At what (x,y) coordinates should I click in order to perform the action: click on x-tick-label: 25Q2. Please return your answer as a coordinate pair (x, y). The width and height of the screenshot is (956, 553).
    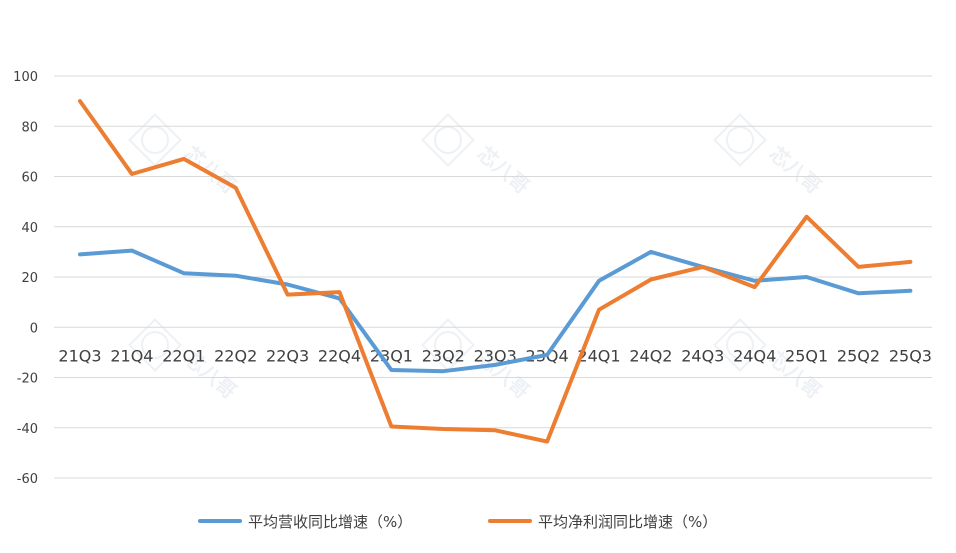
    Looking at the image, I should click on (858, 355).